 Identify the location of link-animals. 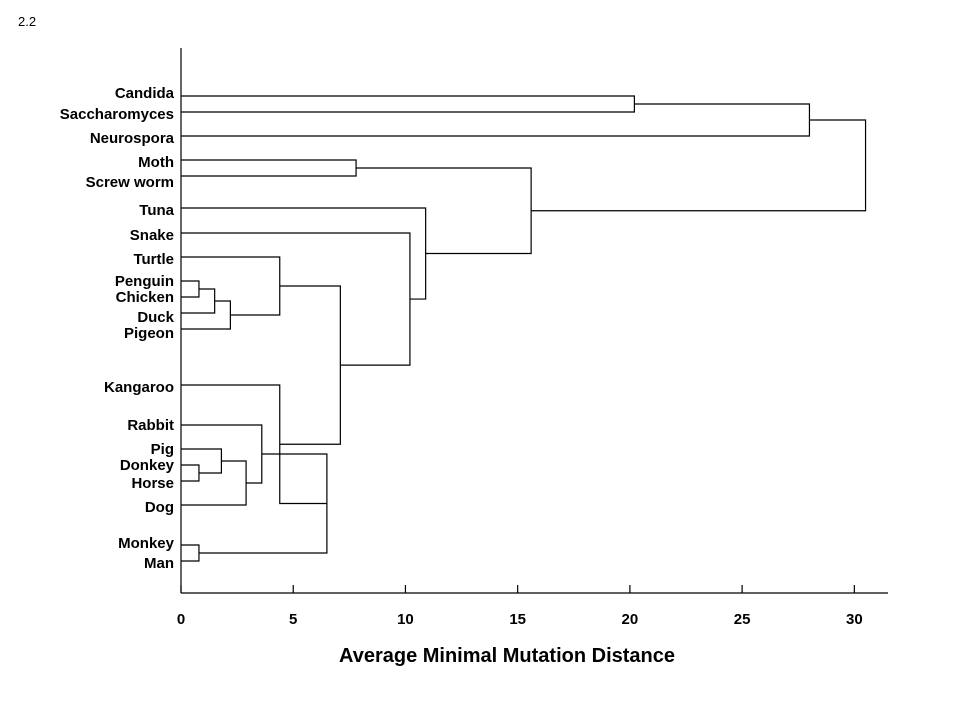
(444, 211).